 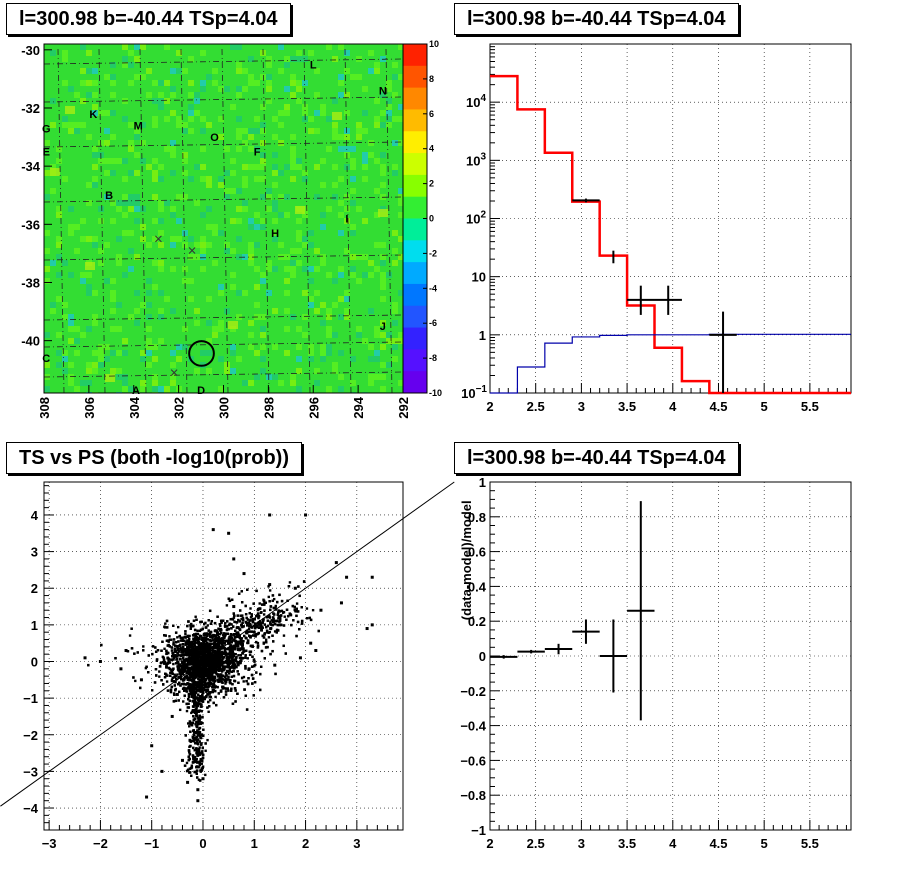 I want to click on colorbar-band, so click(x=415, y=360).